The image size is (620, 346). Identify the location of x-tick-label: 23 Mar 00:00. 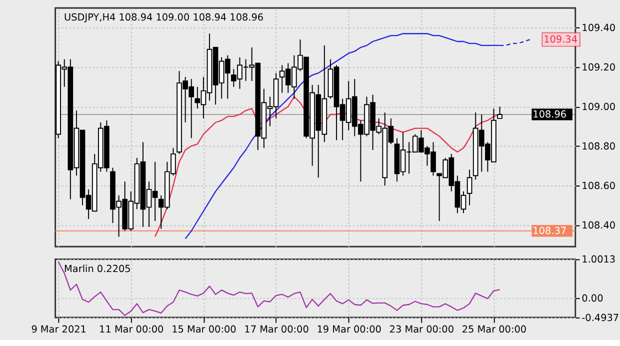
(421, 330).